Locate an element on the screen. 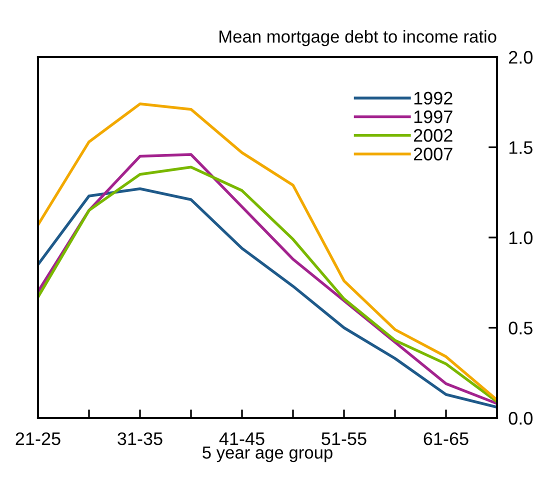  x-axis-title: 5 year age group is located at coordinates (267, 454).